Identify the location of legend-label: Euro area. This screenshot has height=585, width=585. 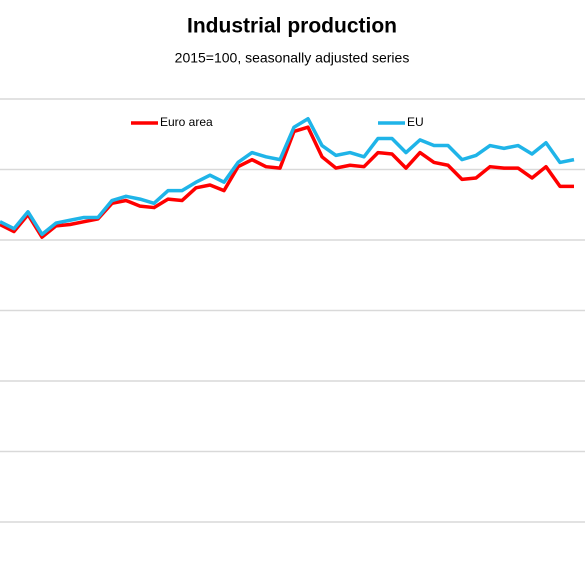
(186, 122).